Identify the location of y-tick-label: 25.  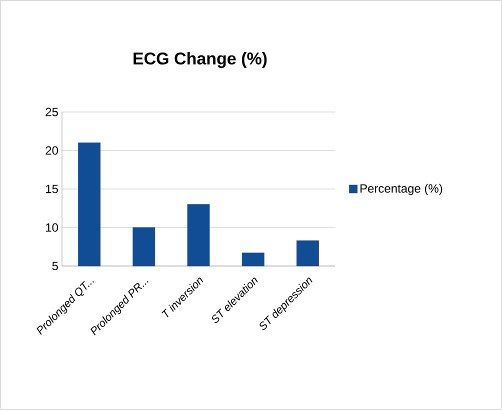
(52, 112).